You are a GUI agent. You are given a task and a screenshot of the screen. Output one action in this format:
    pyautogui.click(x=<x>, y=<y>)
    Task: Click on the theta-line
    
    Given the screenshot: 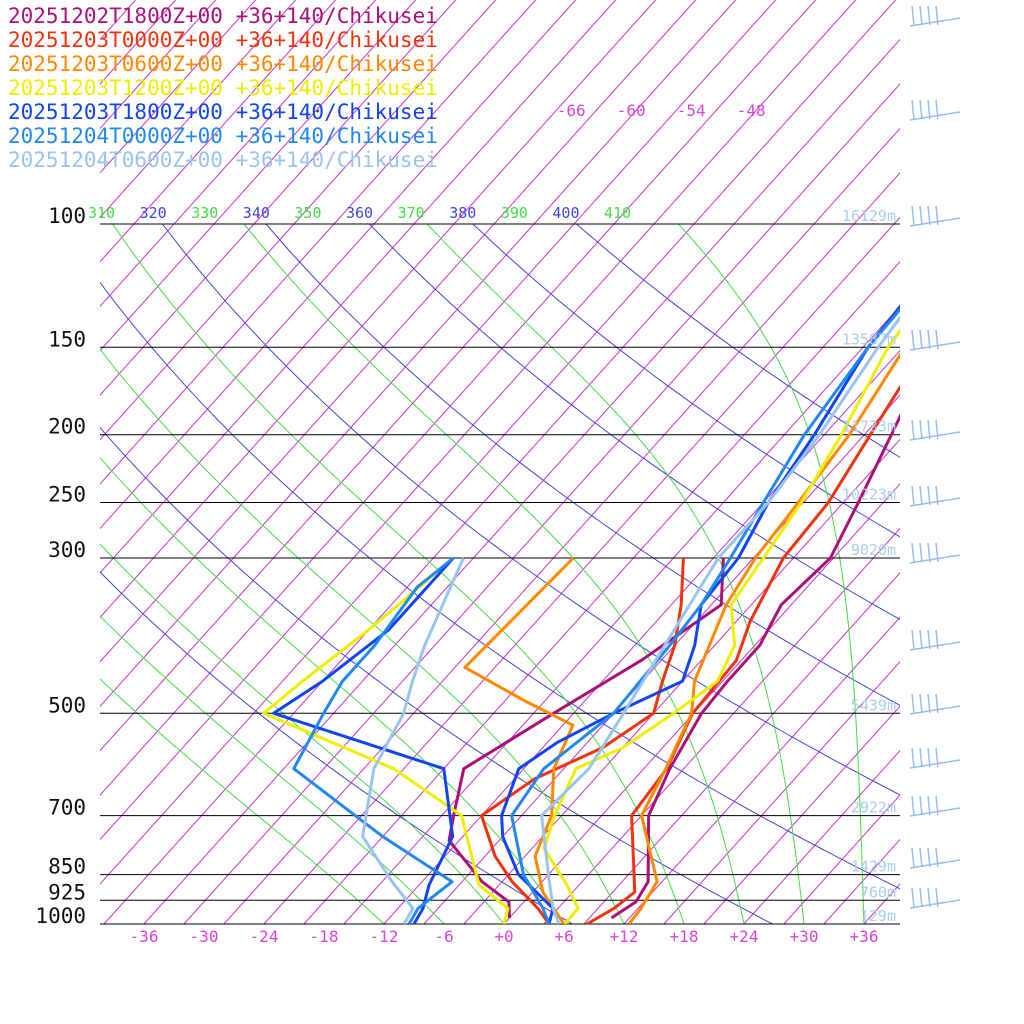 What is the action you would take?
    pyautogui.click(x=738, y=340)
    